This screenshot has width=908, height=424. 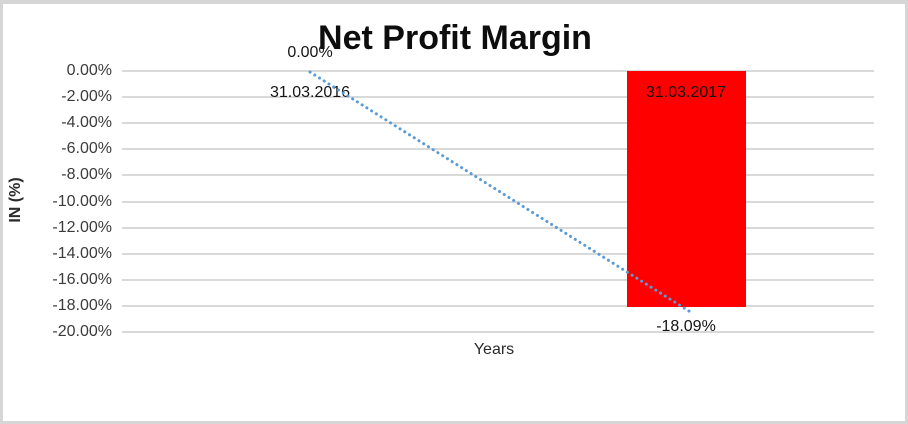 I want to click on category-label: 31.03.2016, so click(x=310, y=92).